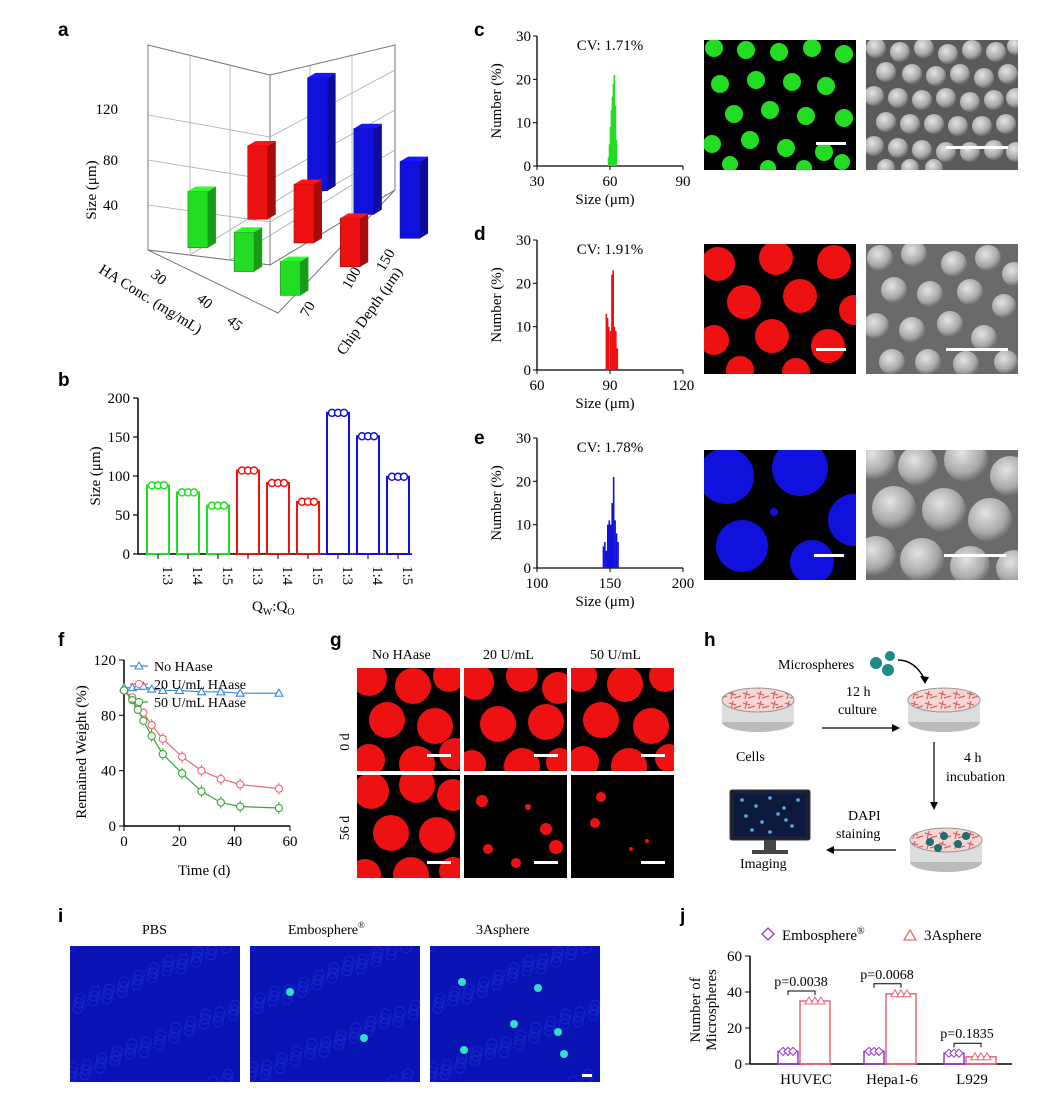 This screenshot has height=1100, width=1059. Describe the element at coordinates (610, 584) in the screenshot. I see `hist-xtick-label: 150` at that location.